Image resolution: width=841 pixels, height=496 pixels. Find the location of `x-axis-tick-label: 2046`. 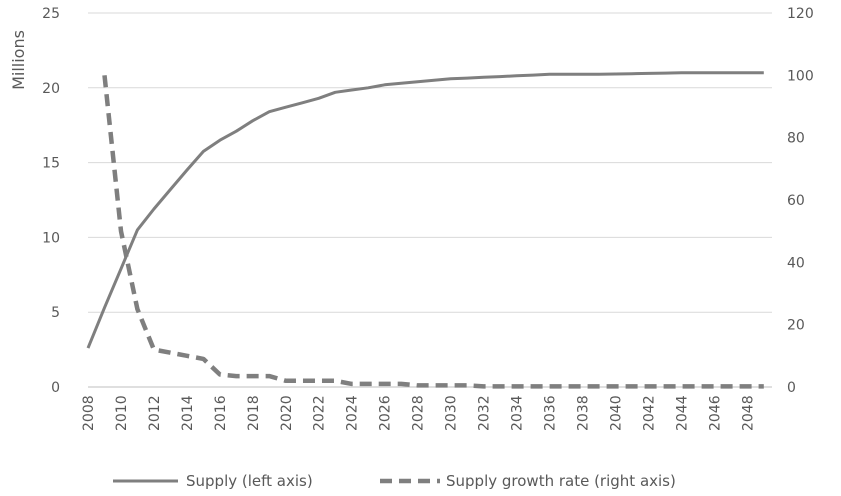

x-axis-tick-label: 2046 is located at coordinates (715, 413).